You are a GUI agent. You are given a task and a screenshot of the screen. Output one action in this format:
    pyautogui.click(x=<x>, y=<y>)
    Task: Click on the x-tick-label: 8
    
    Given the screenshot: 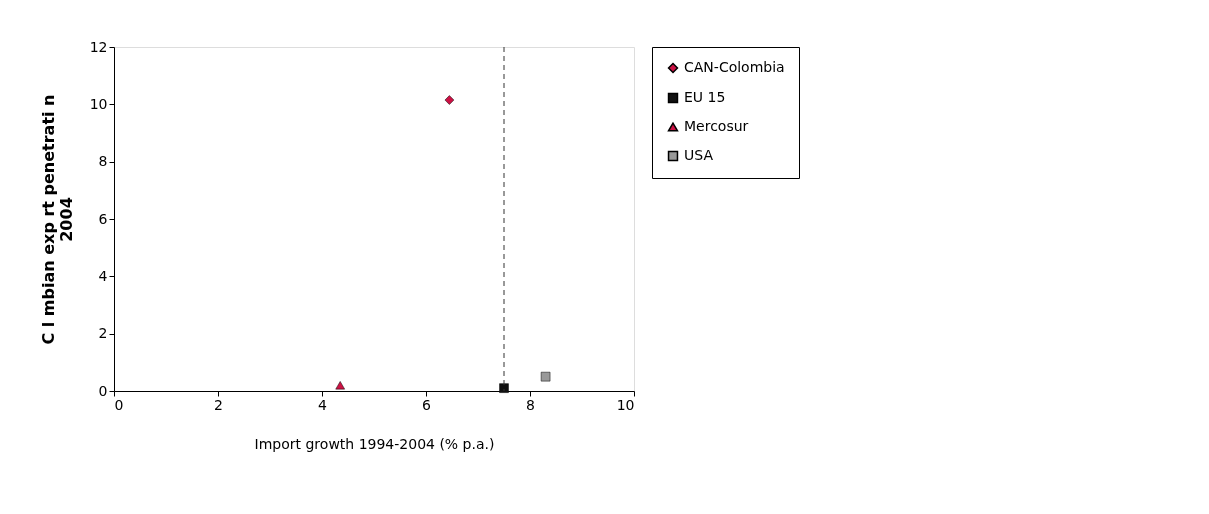 What is the action you would take?
    pyautogui.click(x=530, y=404)
    